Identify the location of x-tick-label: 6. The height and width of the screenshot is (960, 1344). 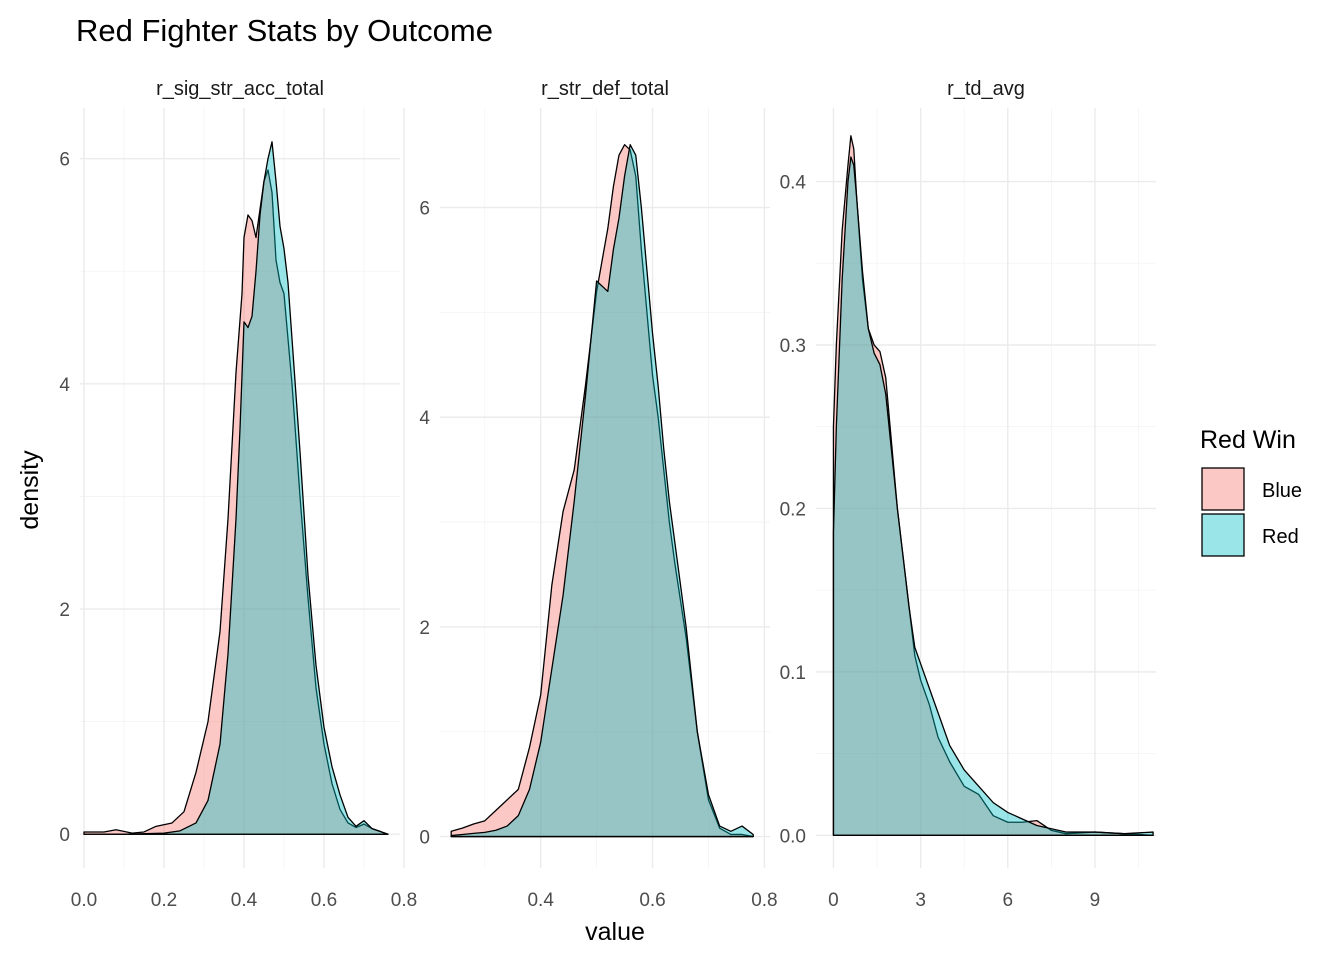
(1008, 900).